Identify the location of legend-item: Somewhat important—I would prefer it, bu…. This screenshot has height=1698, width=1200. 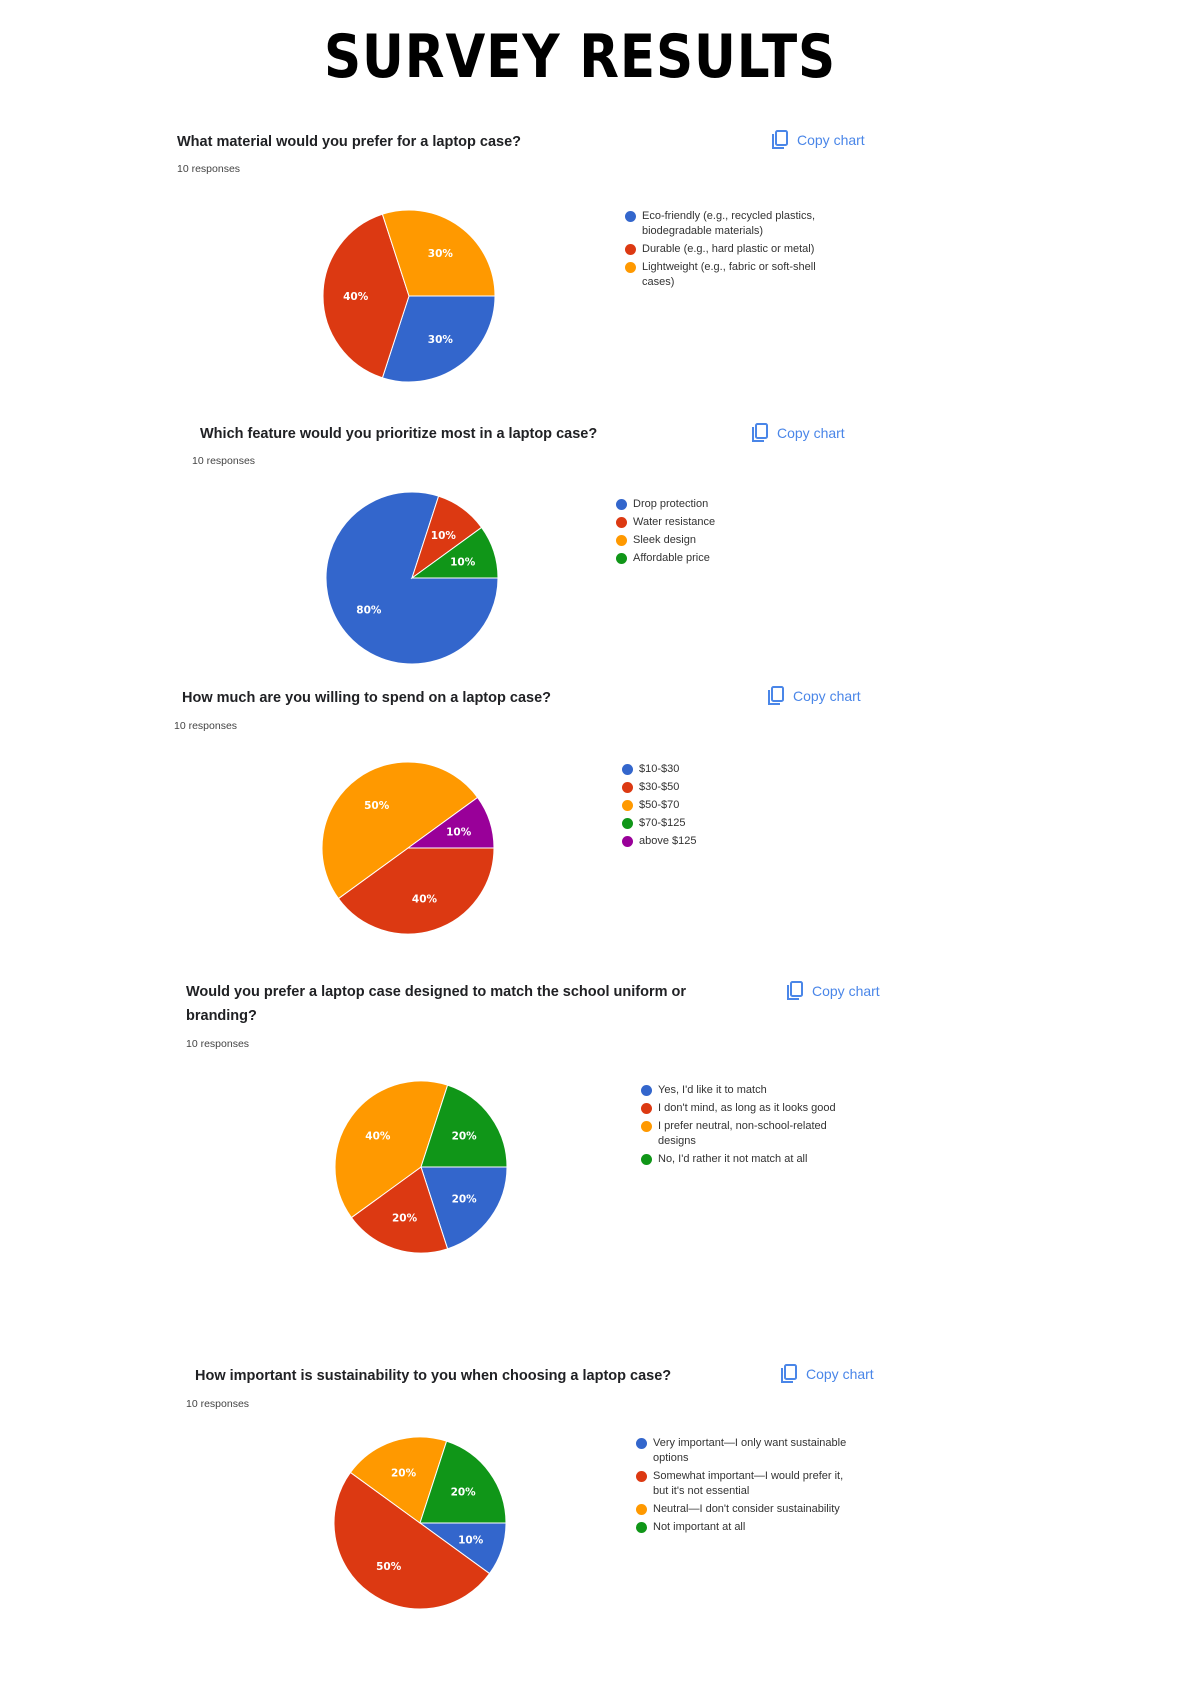
(744, 1484).